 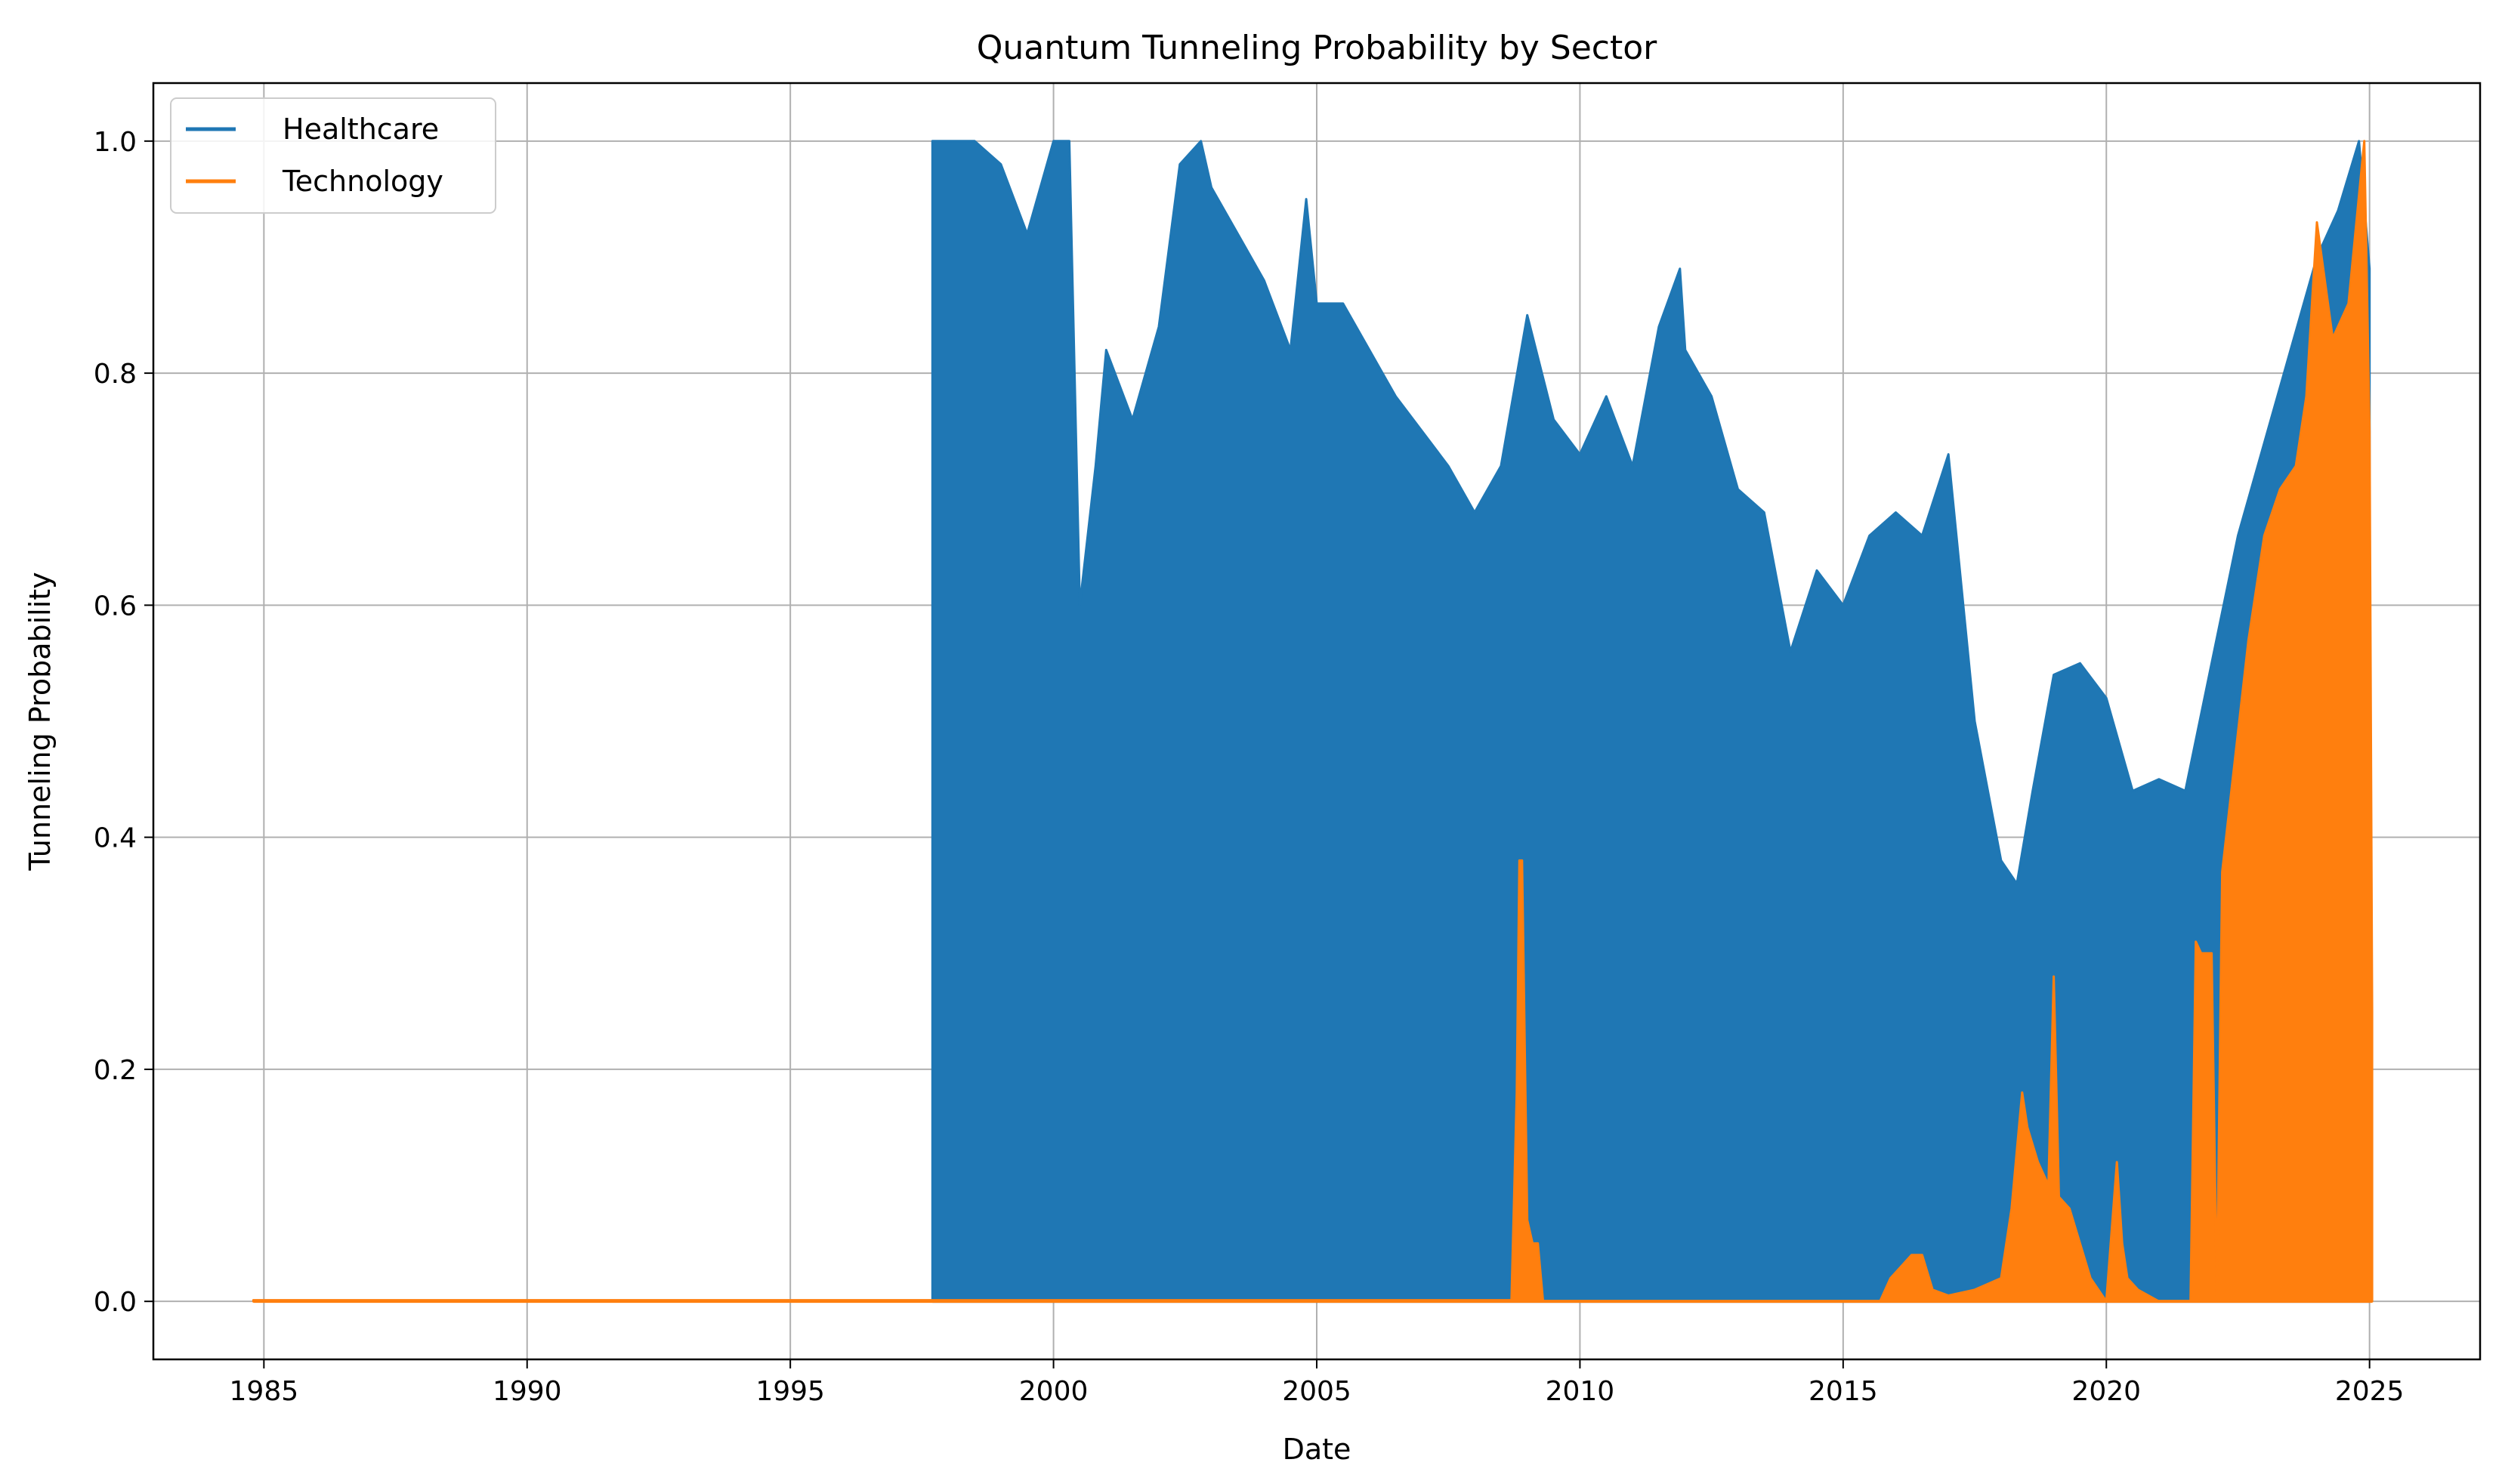 I want to click on y-axis-label: Tunneling Probability, so click(x=40, y=721).